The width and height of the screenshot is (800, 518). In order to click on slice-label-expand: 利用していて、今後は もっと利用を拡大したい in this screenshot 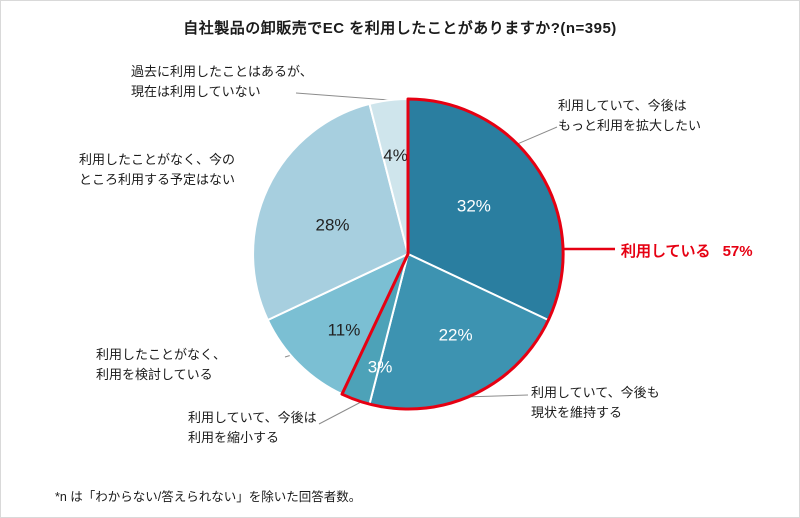, I will do `click(630, 116)`.